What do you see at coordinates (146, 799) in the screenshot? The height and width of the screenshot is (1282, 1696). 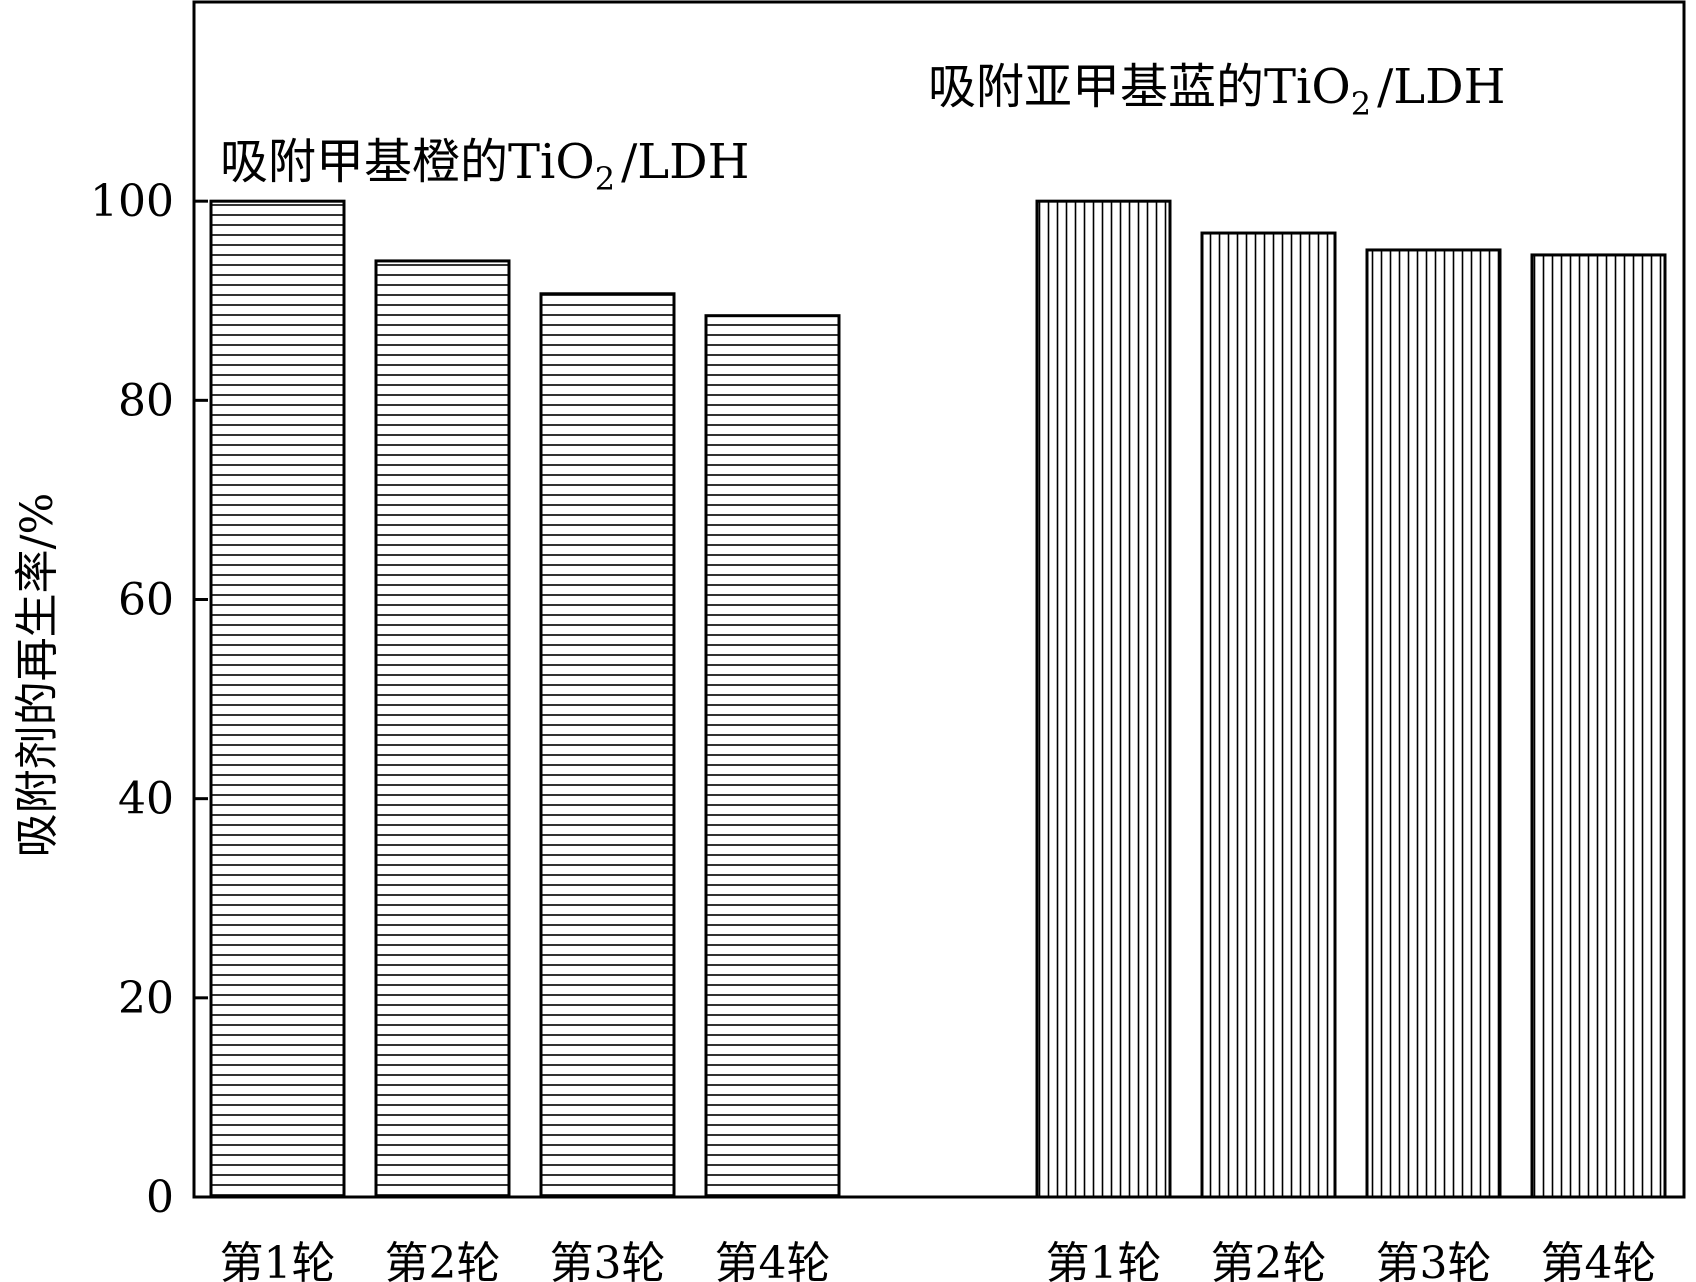 I see `y-tick-label-40: 40` at bounding box center [146, 799].